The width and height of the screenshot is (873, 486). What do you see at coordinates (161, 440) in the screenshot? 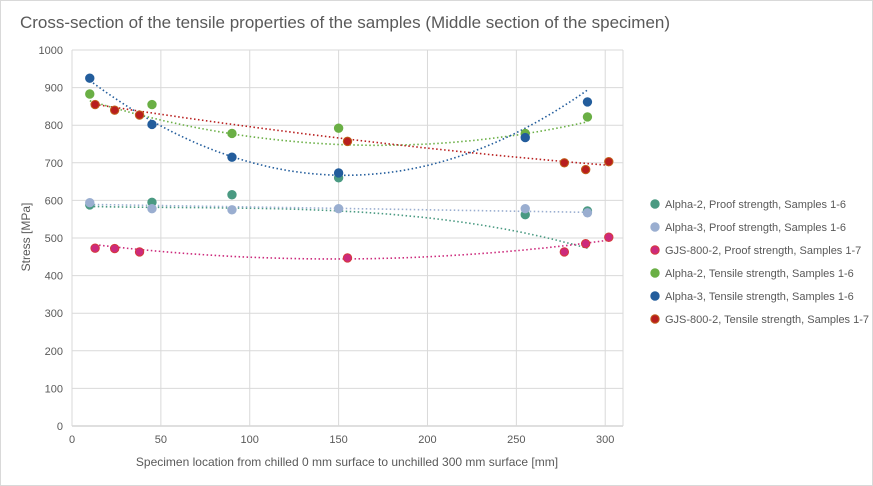
I see `x-tick-label: 50` at bounding box center [161, 440].